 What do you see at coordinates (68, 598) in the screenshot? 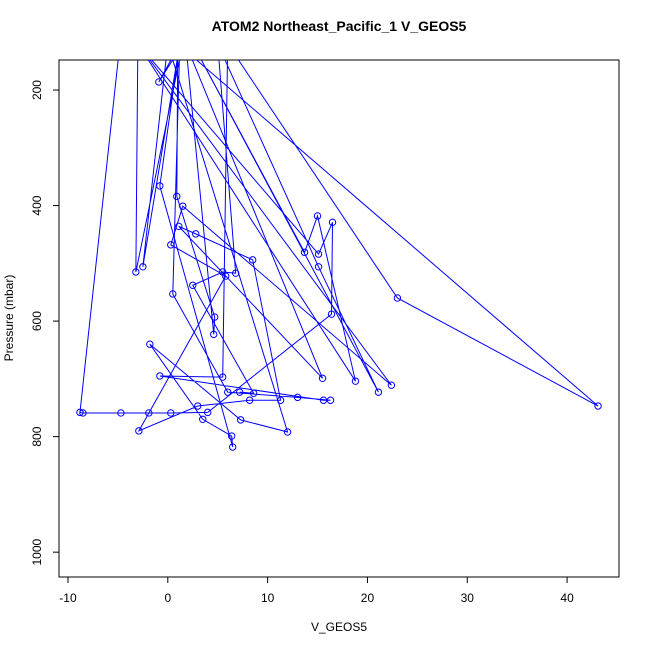
I see `x-tick-label: -10` at bounding box center [68, 598].